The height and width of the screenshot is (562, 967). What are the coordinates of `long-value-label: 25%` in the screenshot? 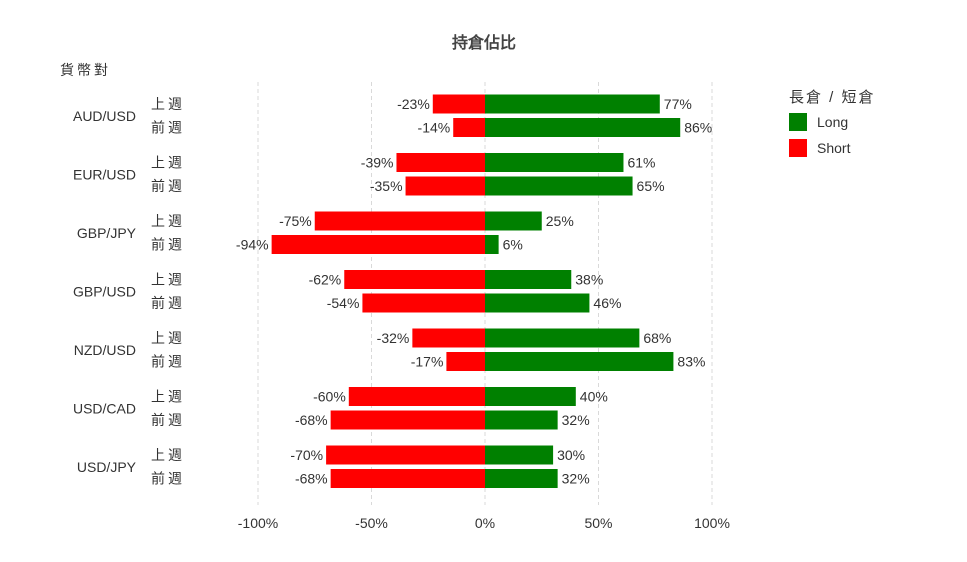 It's located at (560, 221).